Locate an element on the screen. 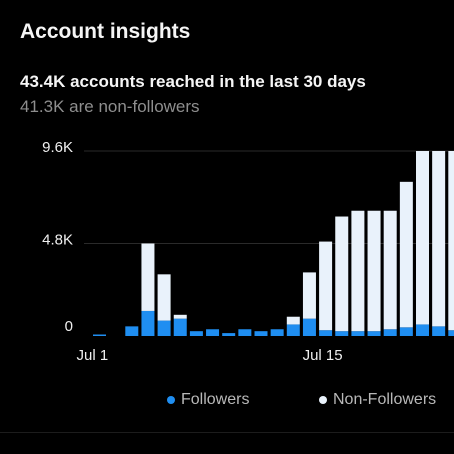  x-tick-label: Jul 1 is located at coordinates (93, 355).